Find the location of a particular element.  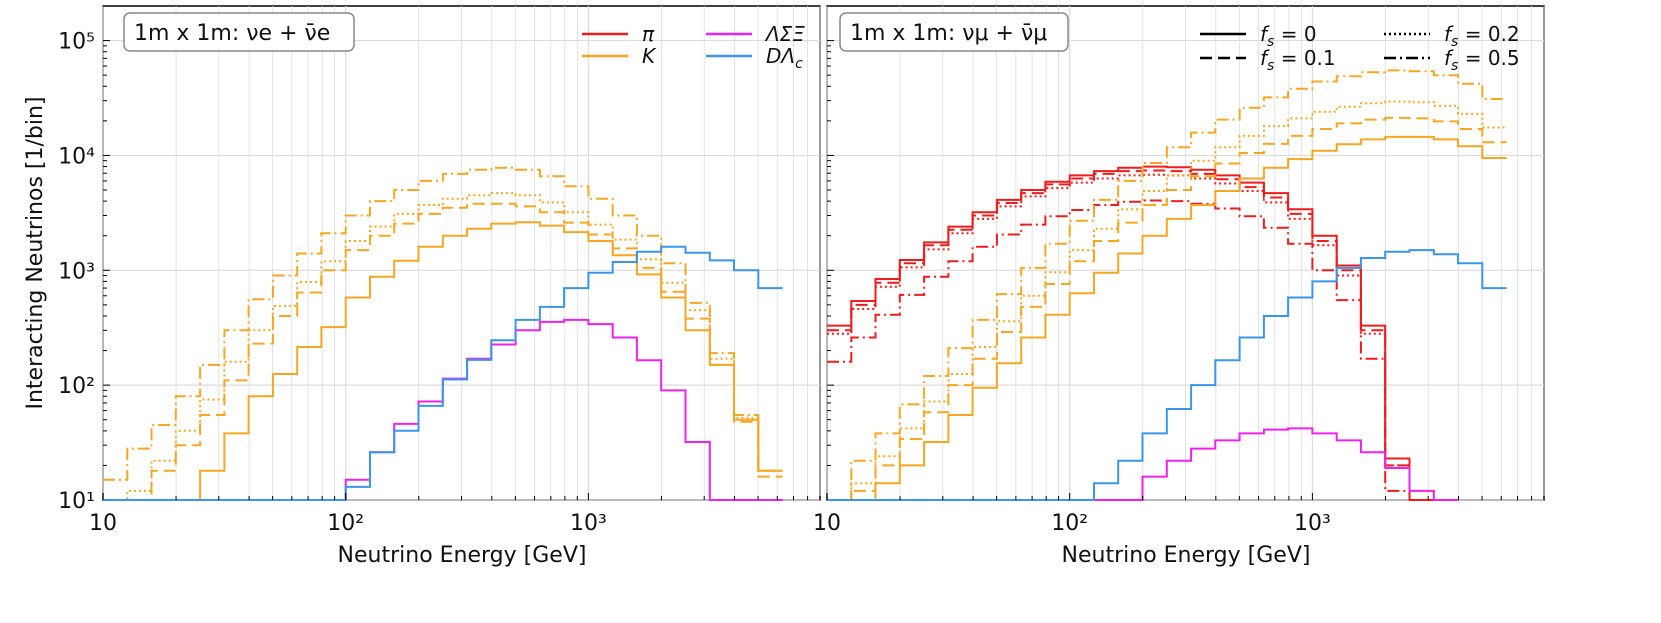

style-legend-label-1: fs = 0.1 is located at coordinates (1298, 60).